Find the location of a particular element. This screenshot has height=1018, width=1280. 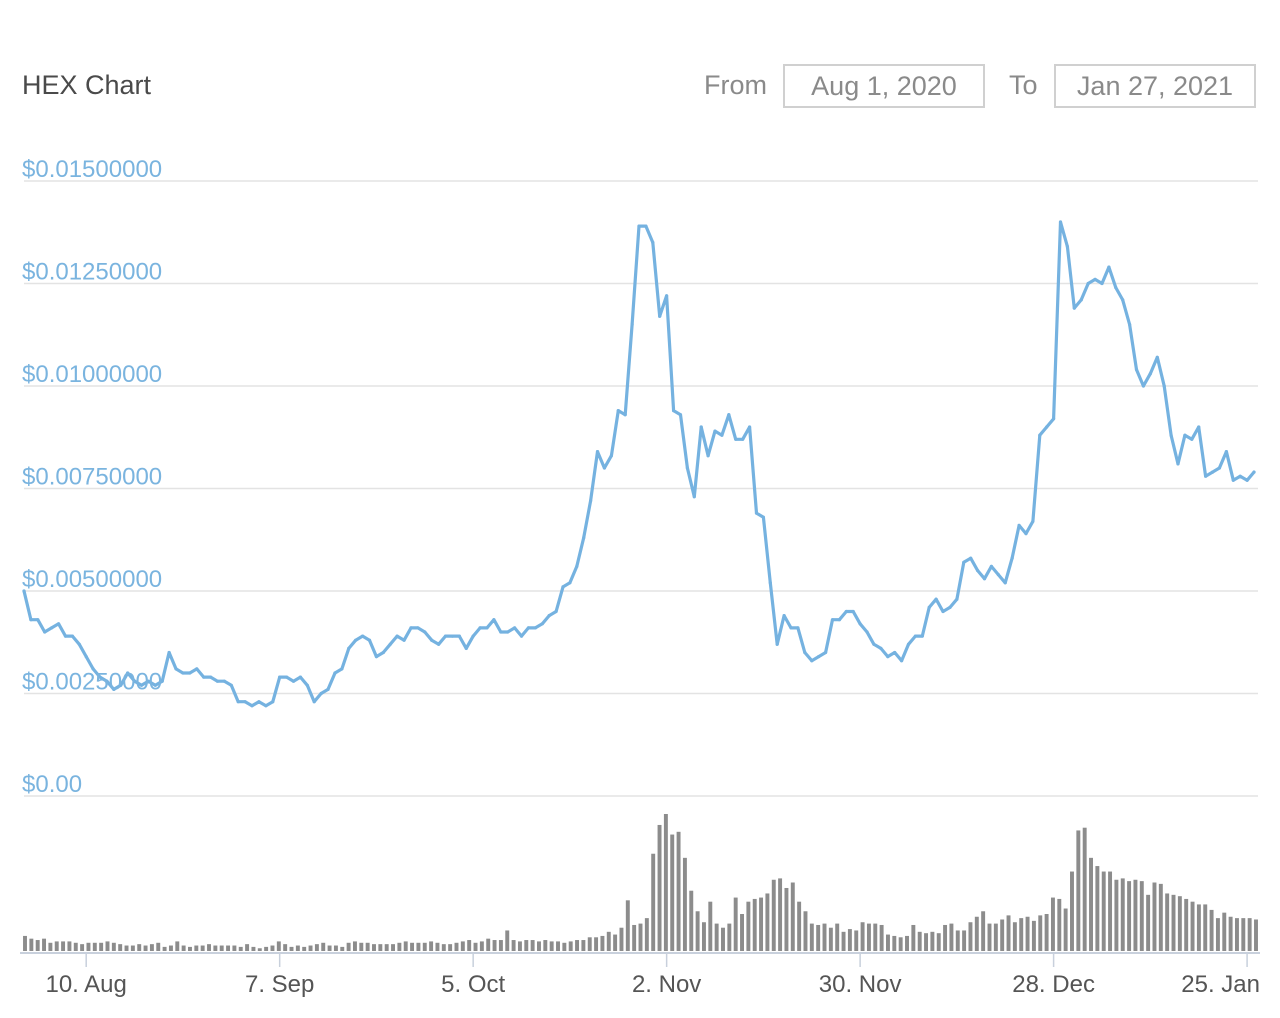

to-date-input: Jan 27, 2021 is located at coordinates (1155, 86).